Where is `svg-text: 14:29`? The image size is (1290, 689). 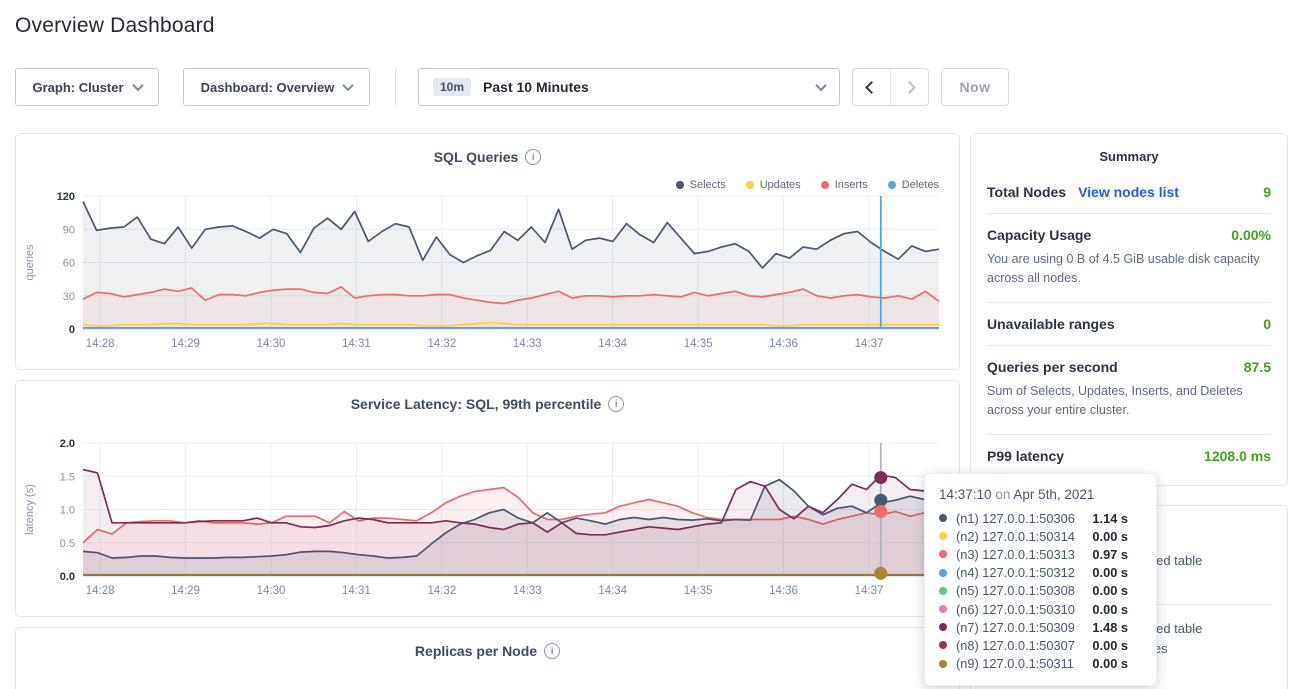 svg-text: 14:29 is located at coordinates (185, 344).